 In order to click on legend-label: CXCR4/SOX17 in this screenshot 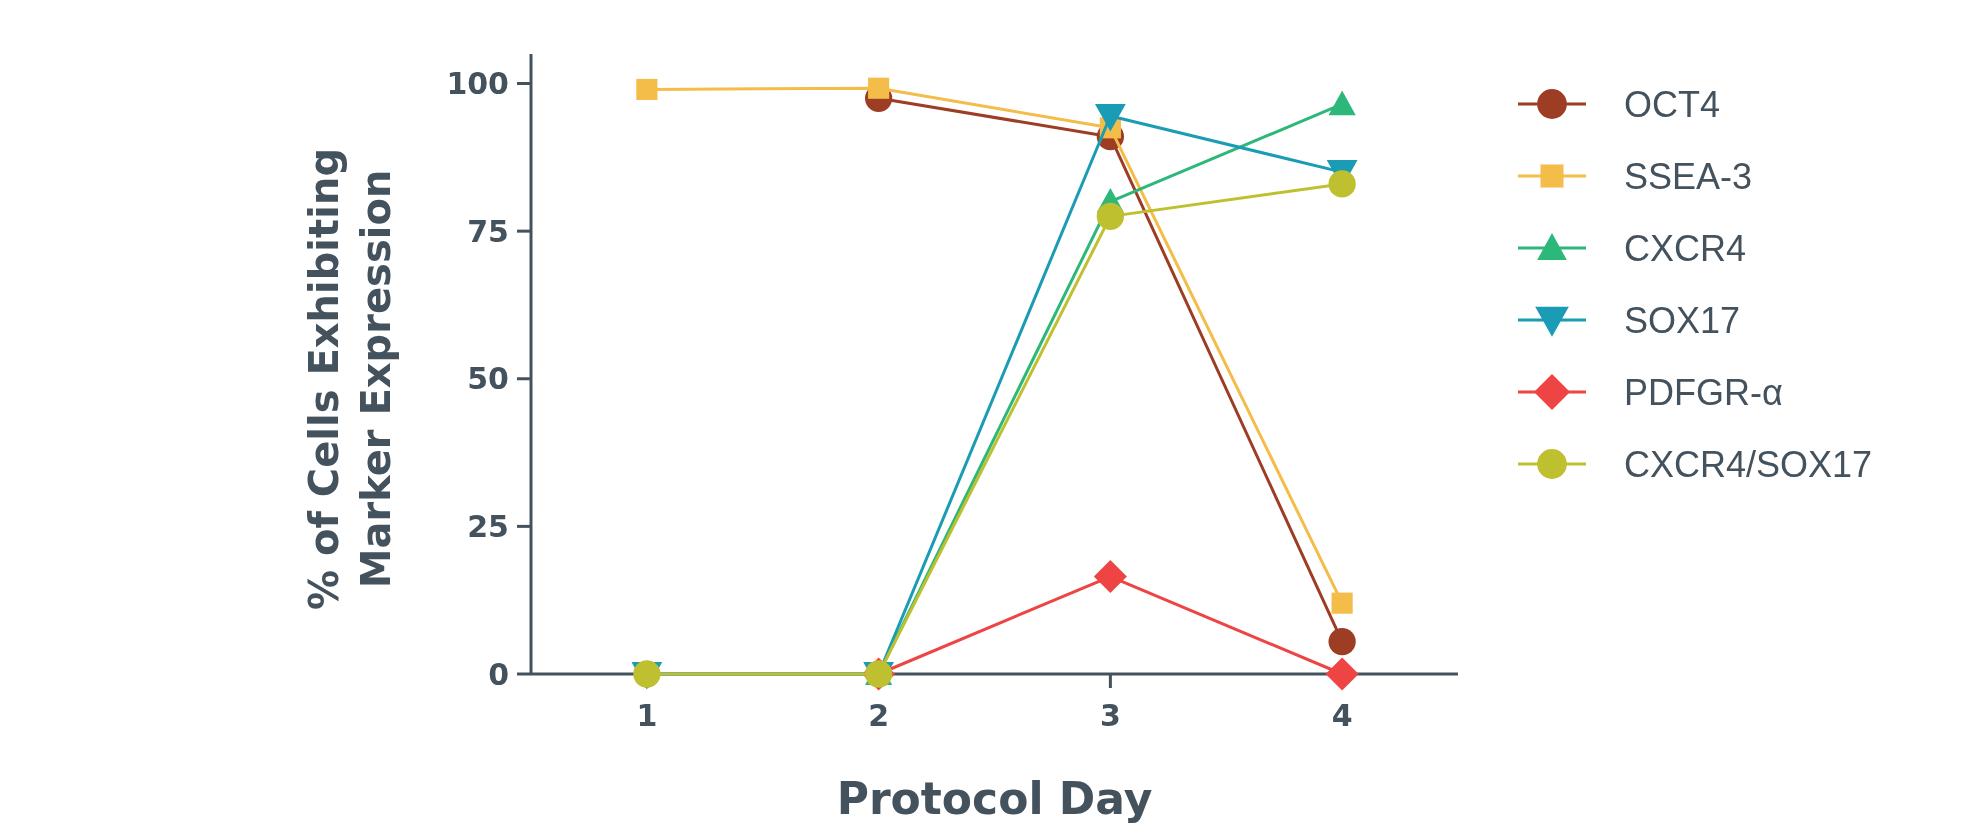, I will do `click(1748, 464)`.